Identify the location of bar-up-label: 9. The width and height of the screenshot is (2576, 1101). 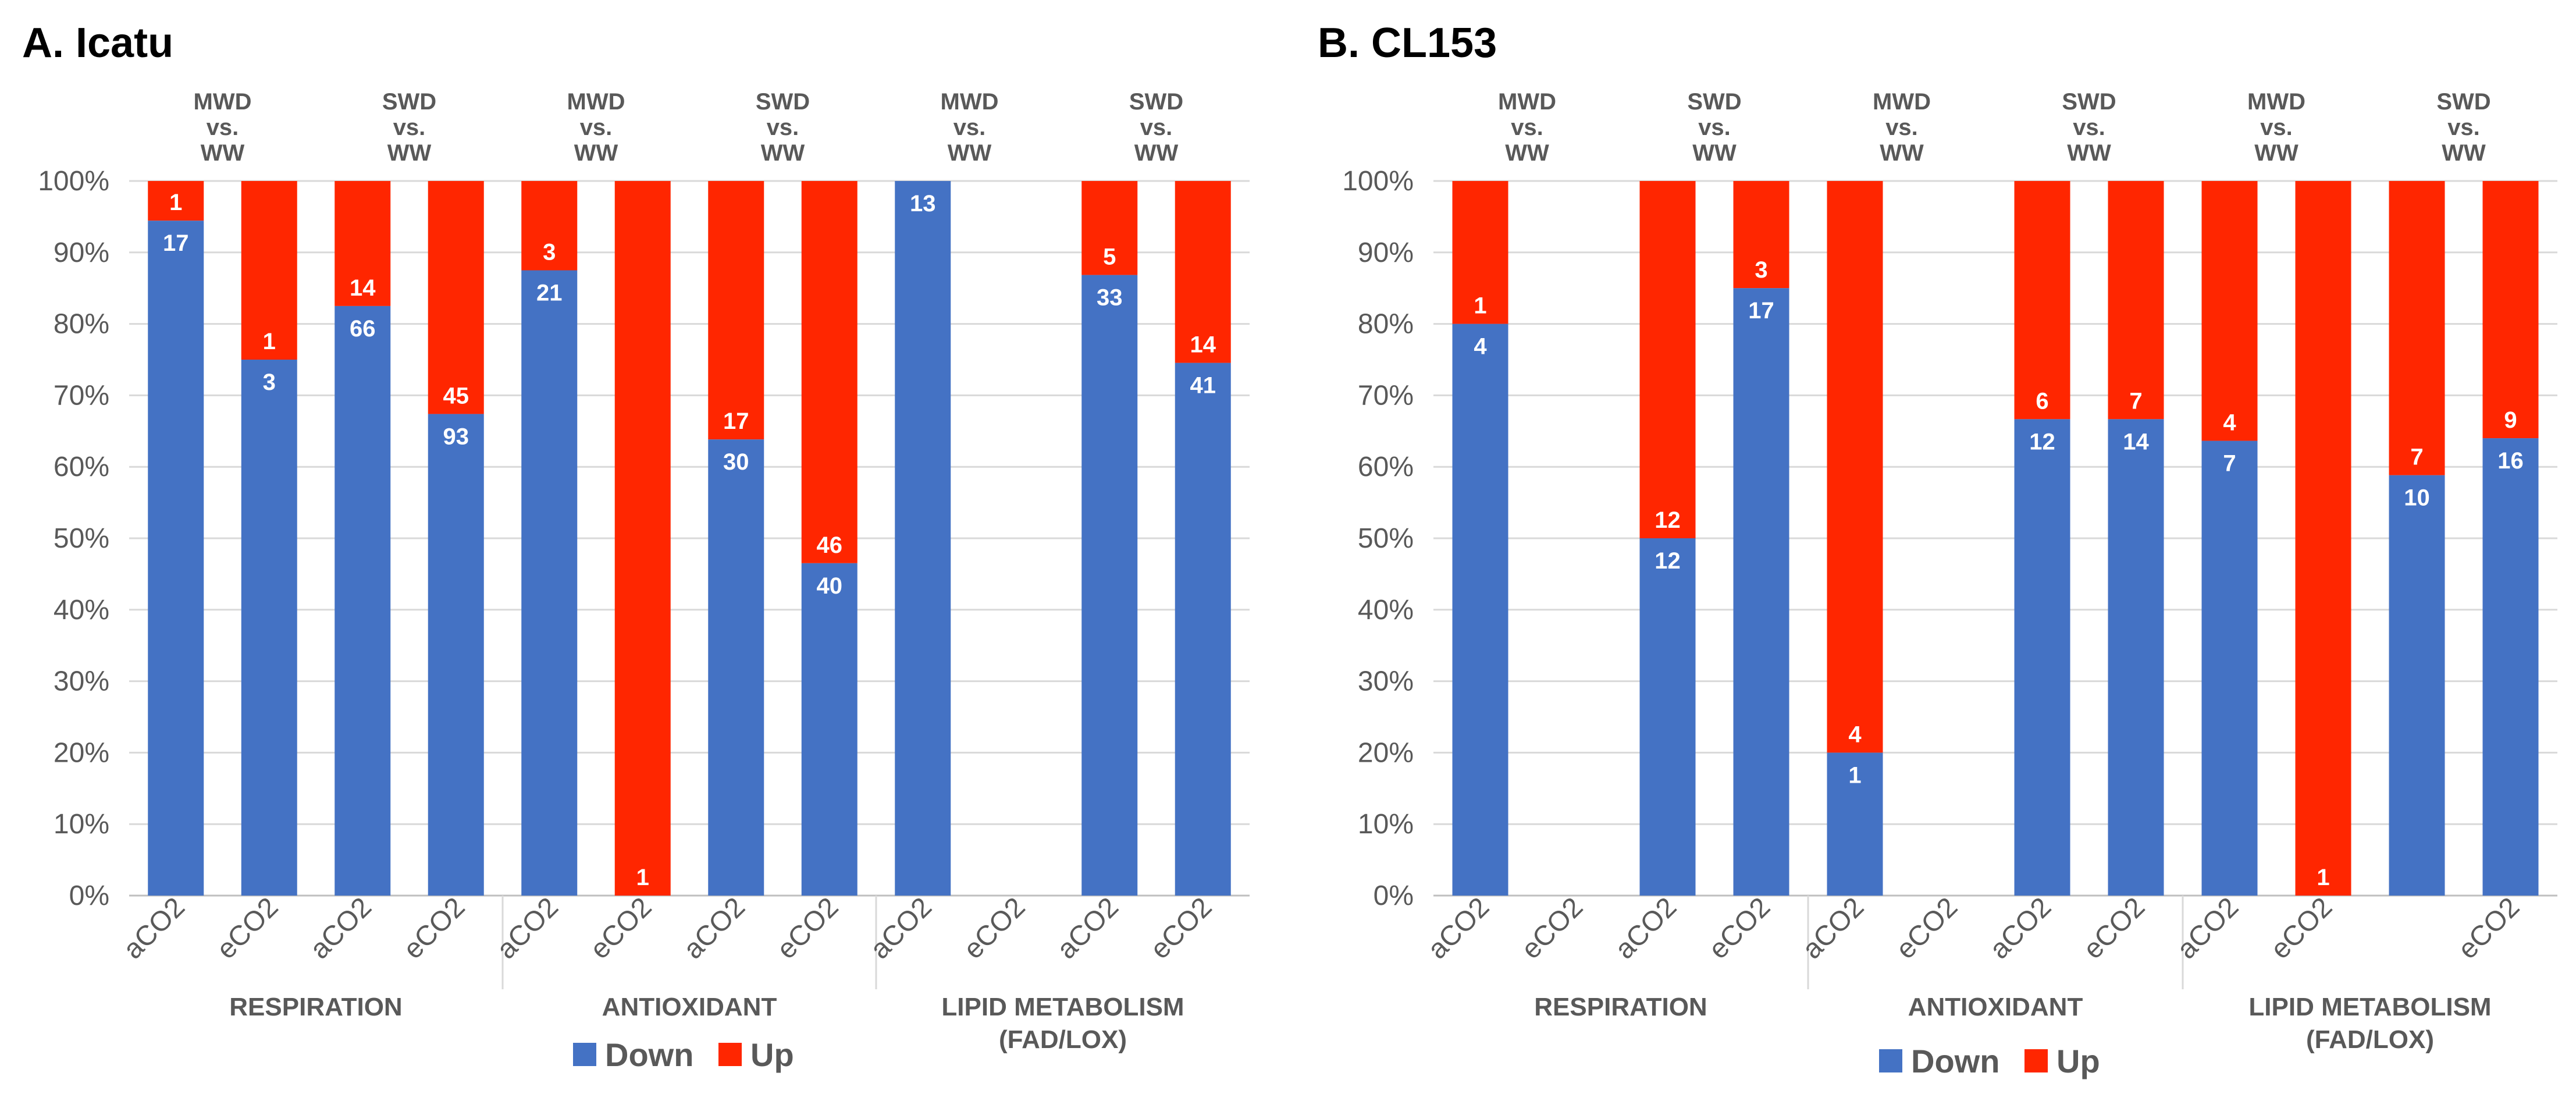
(2511, 420).